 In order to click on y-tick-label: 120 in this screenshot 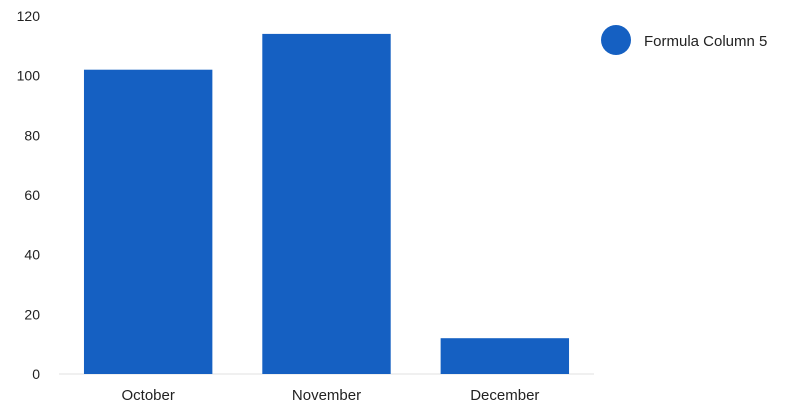, I will do `click(29, 16)`.